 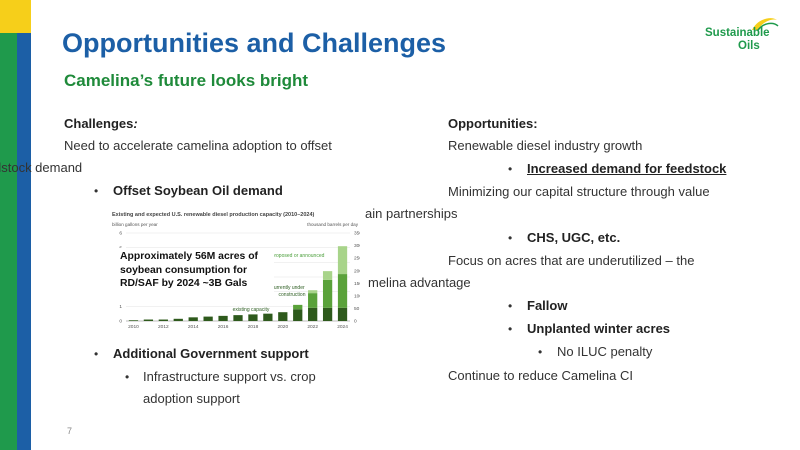 I want to click on challenges-bullet-1: Offset Soybean Oil demand, so click(x=198, y=190).